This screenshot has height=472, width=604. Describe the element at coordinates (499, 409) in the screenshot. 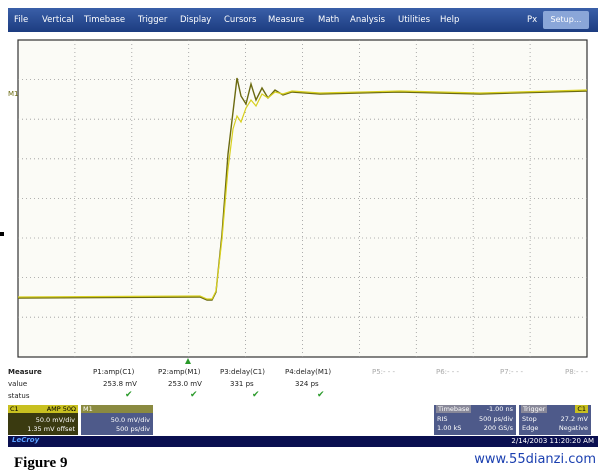

I see `timebase-delay: -1.00 ns` at that location.